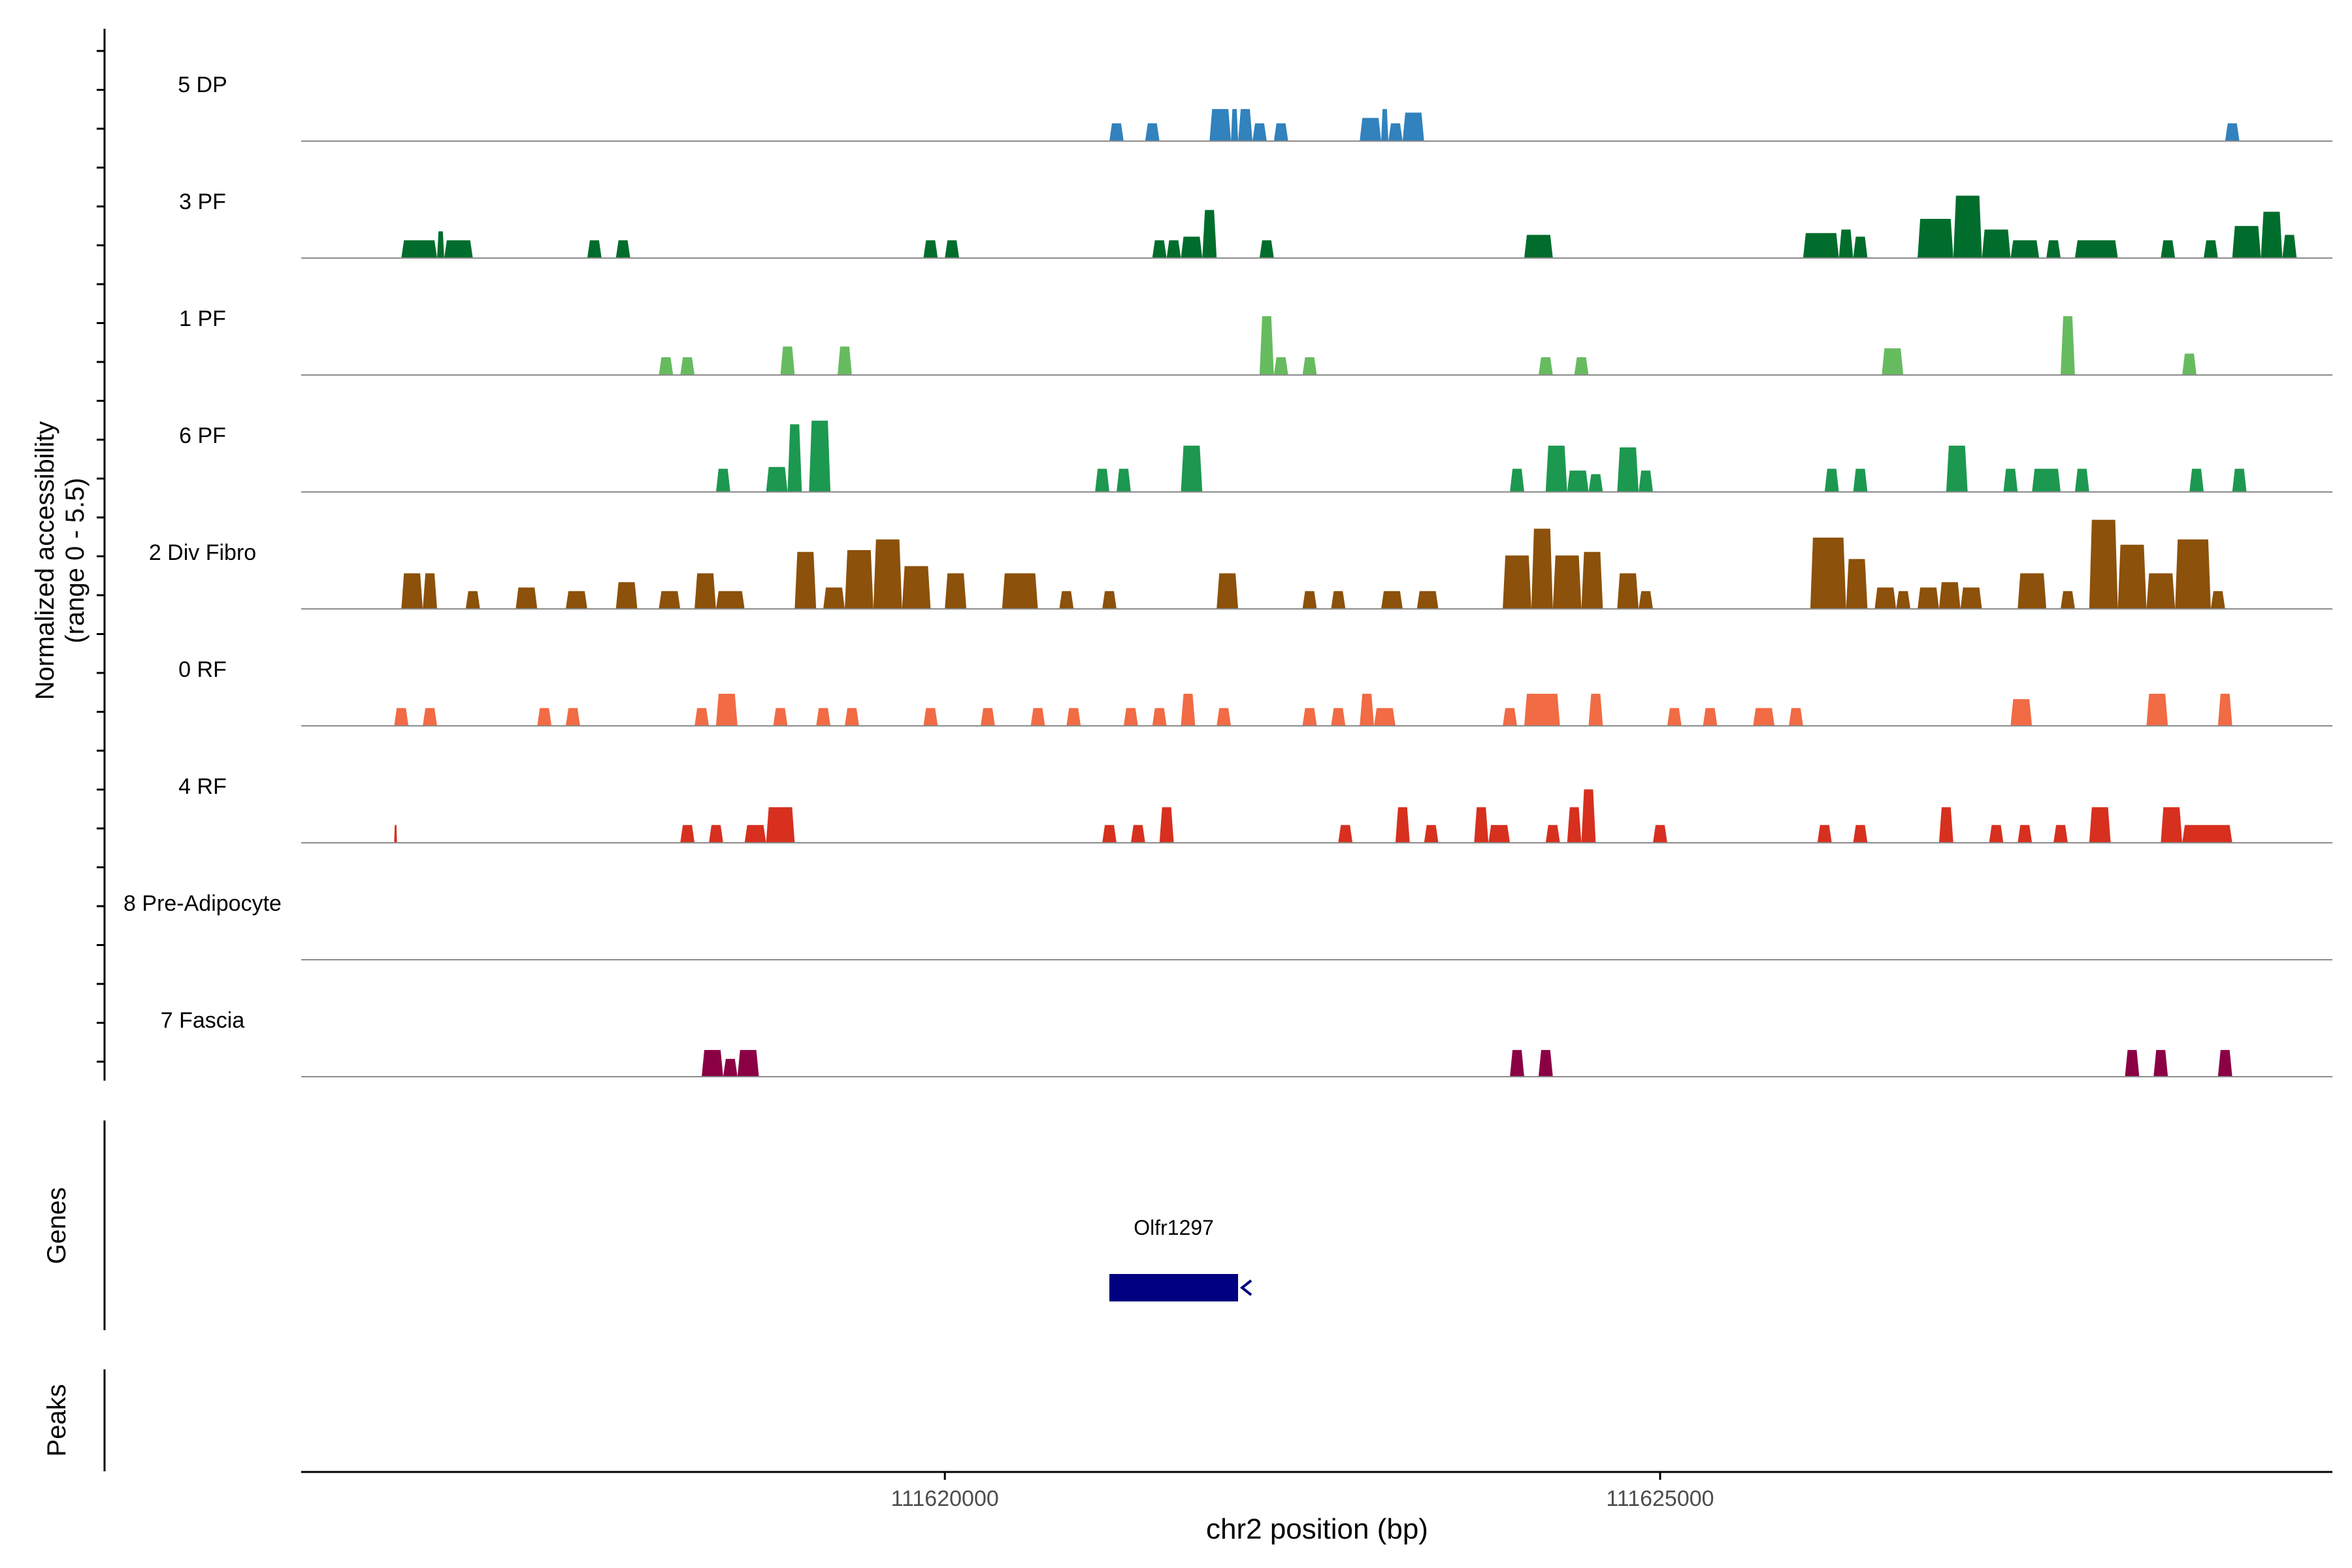  I want to click on track-label: 0 RF, so click(202, 669).